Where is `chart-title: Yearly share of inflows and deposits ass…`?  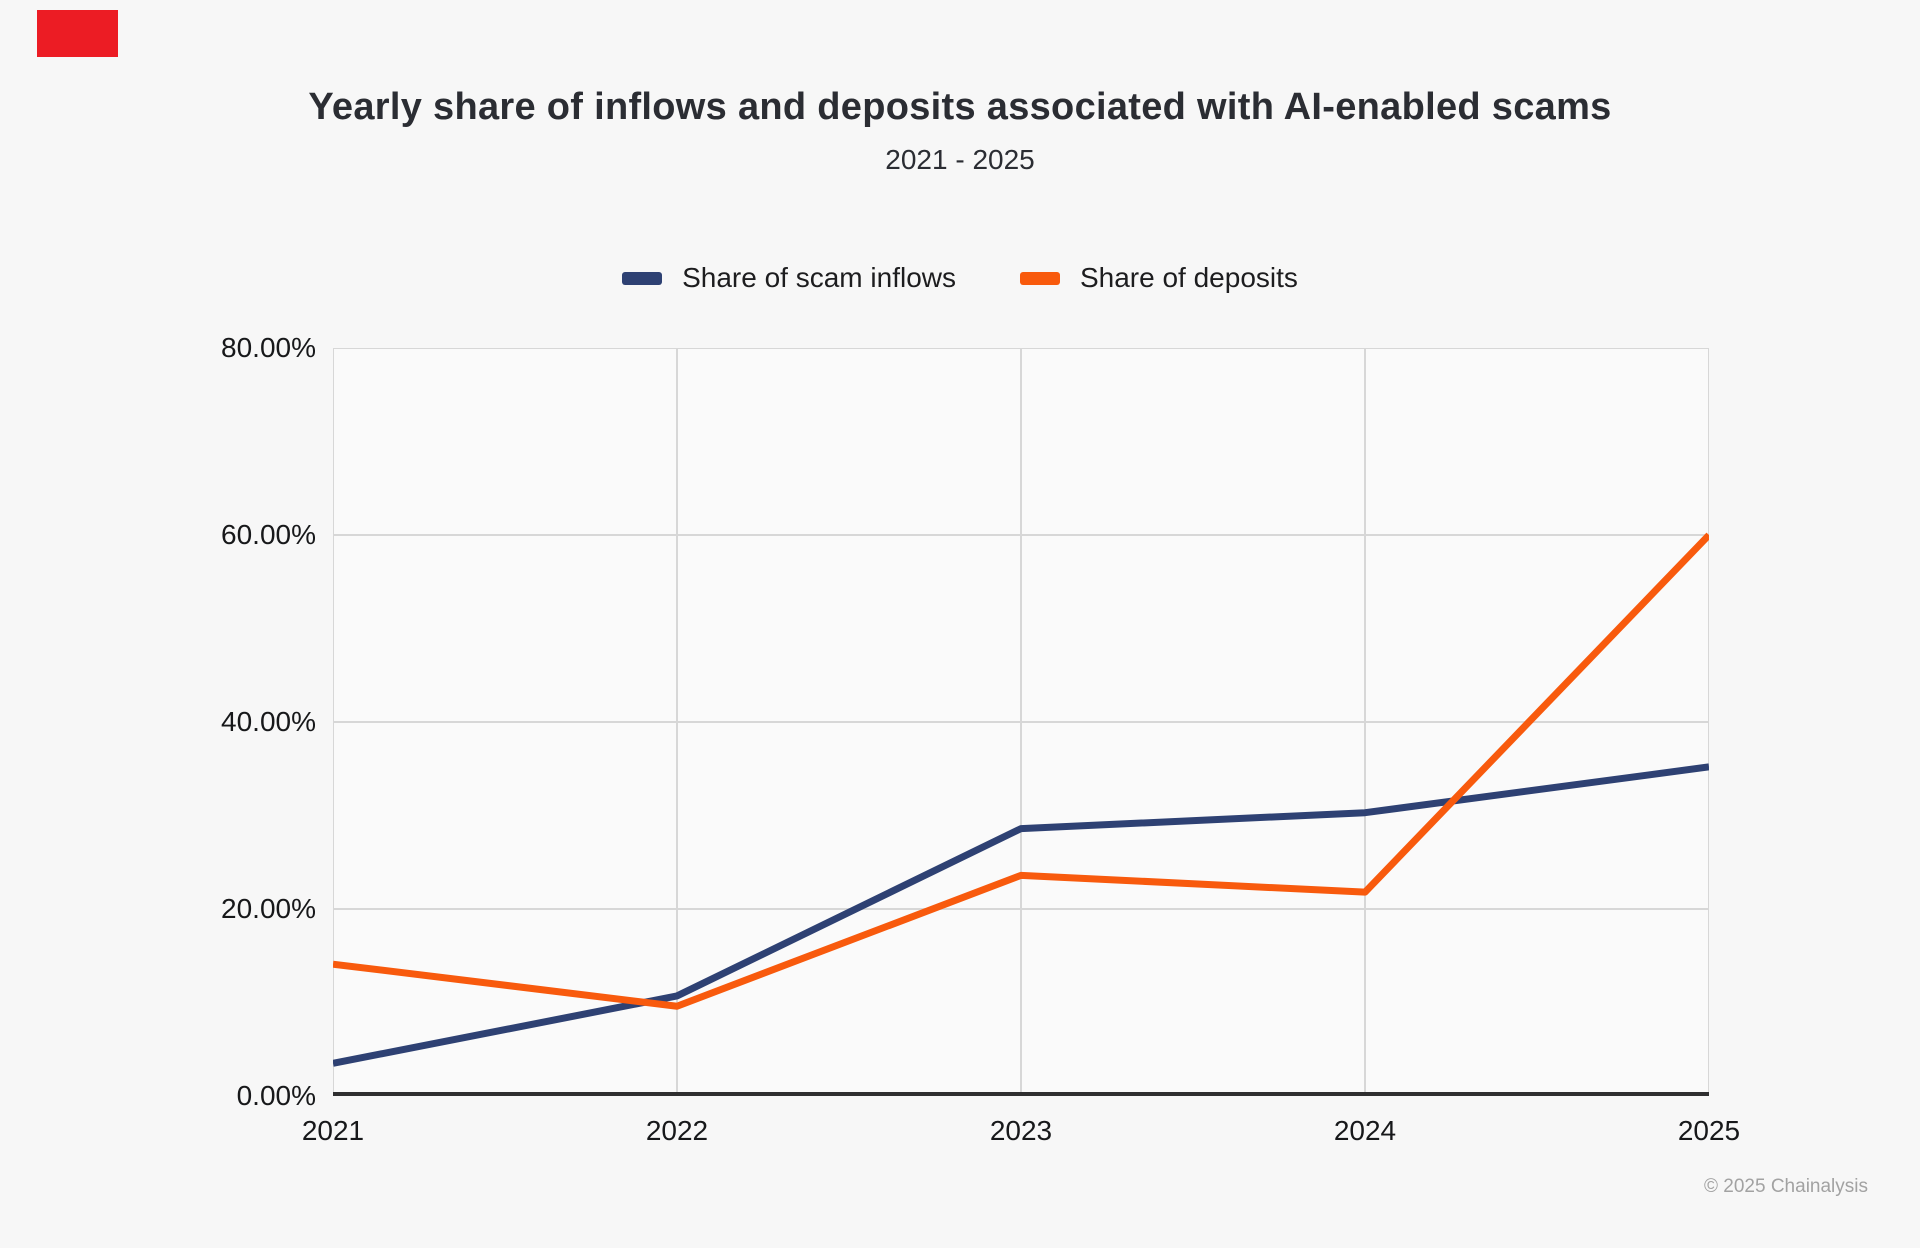 chart-title: Yearly share of inflows and deposits ass… is located at coordinates (960, 107).